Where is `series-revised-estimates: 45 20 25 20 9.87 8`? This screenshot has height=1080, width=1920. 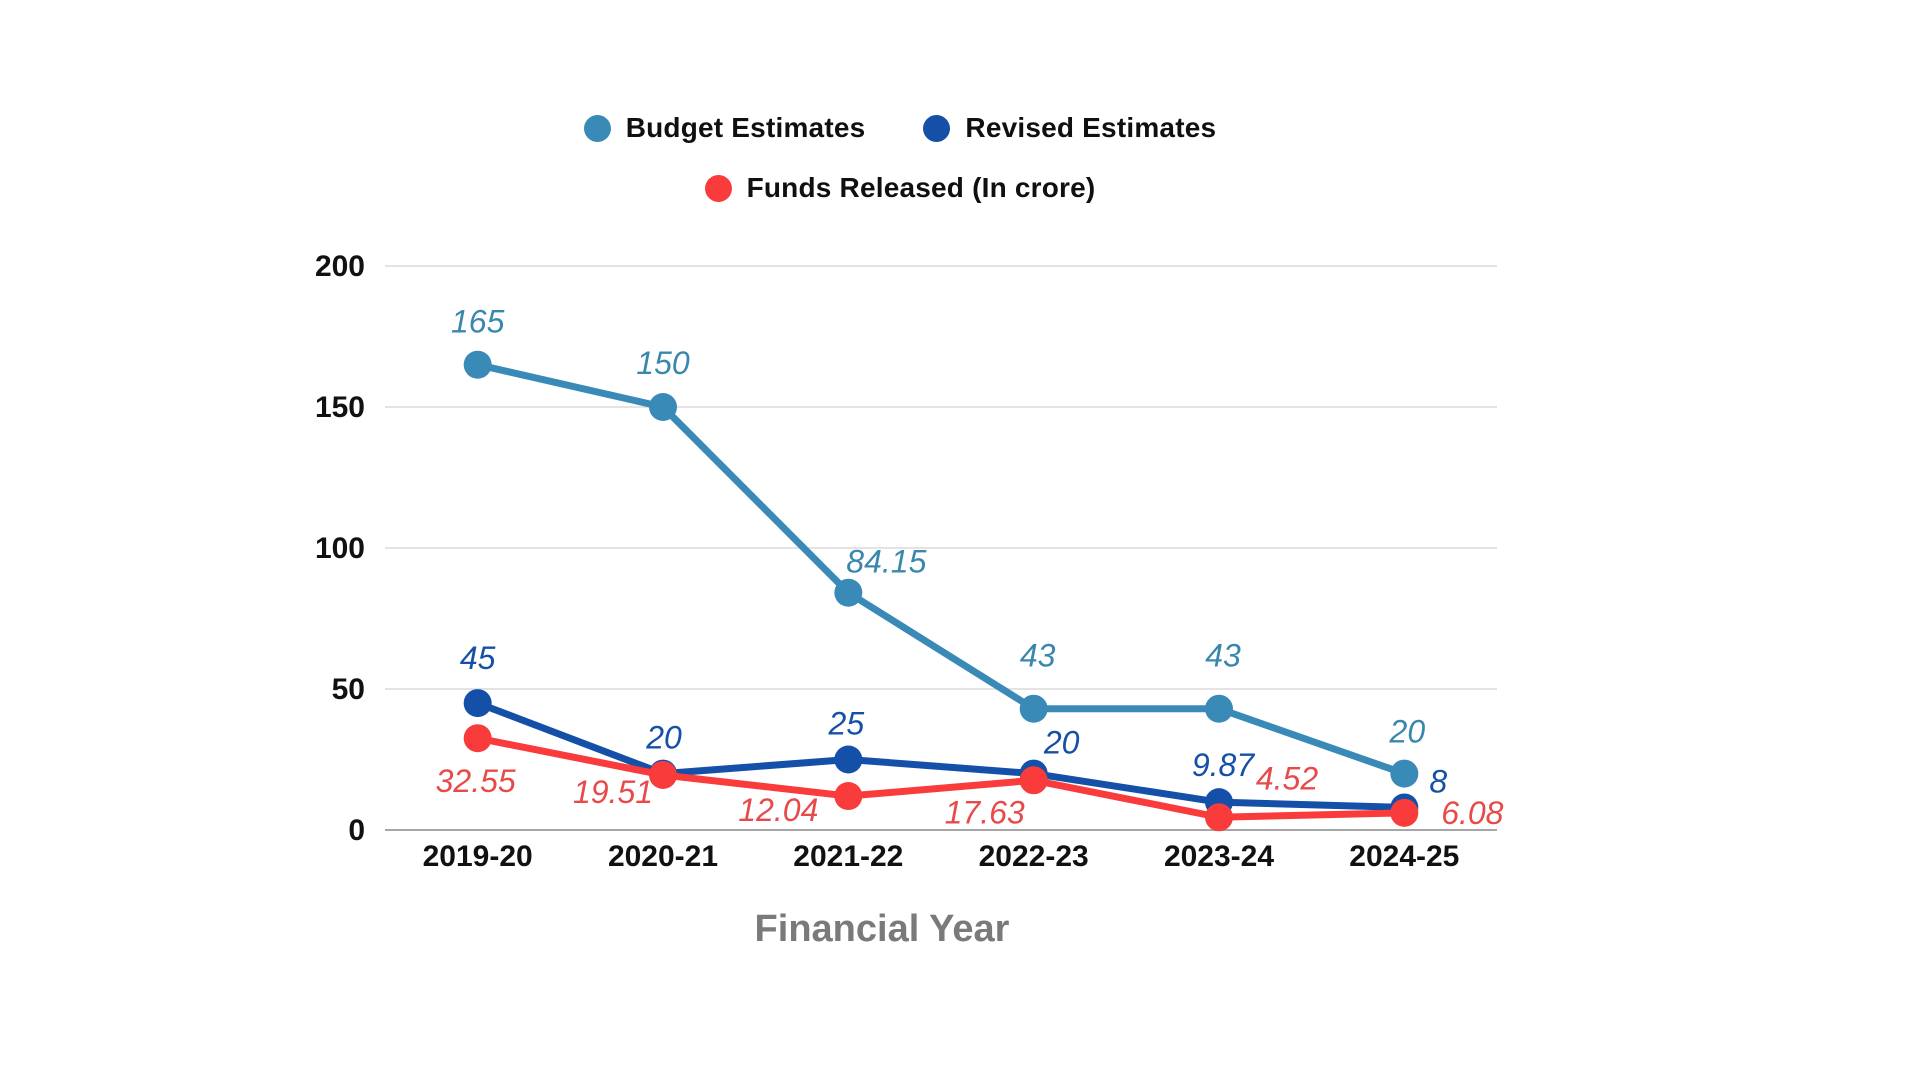 series-revised-estimates: 45 20 25 20 9.87 8 is located at coordinates (953, 731).